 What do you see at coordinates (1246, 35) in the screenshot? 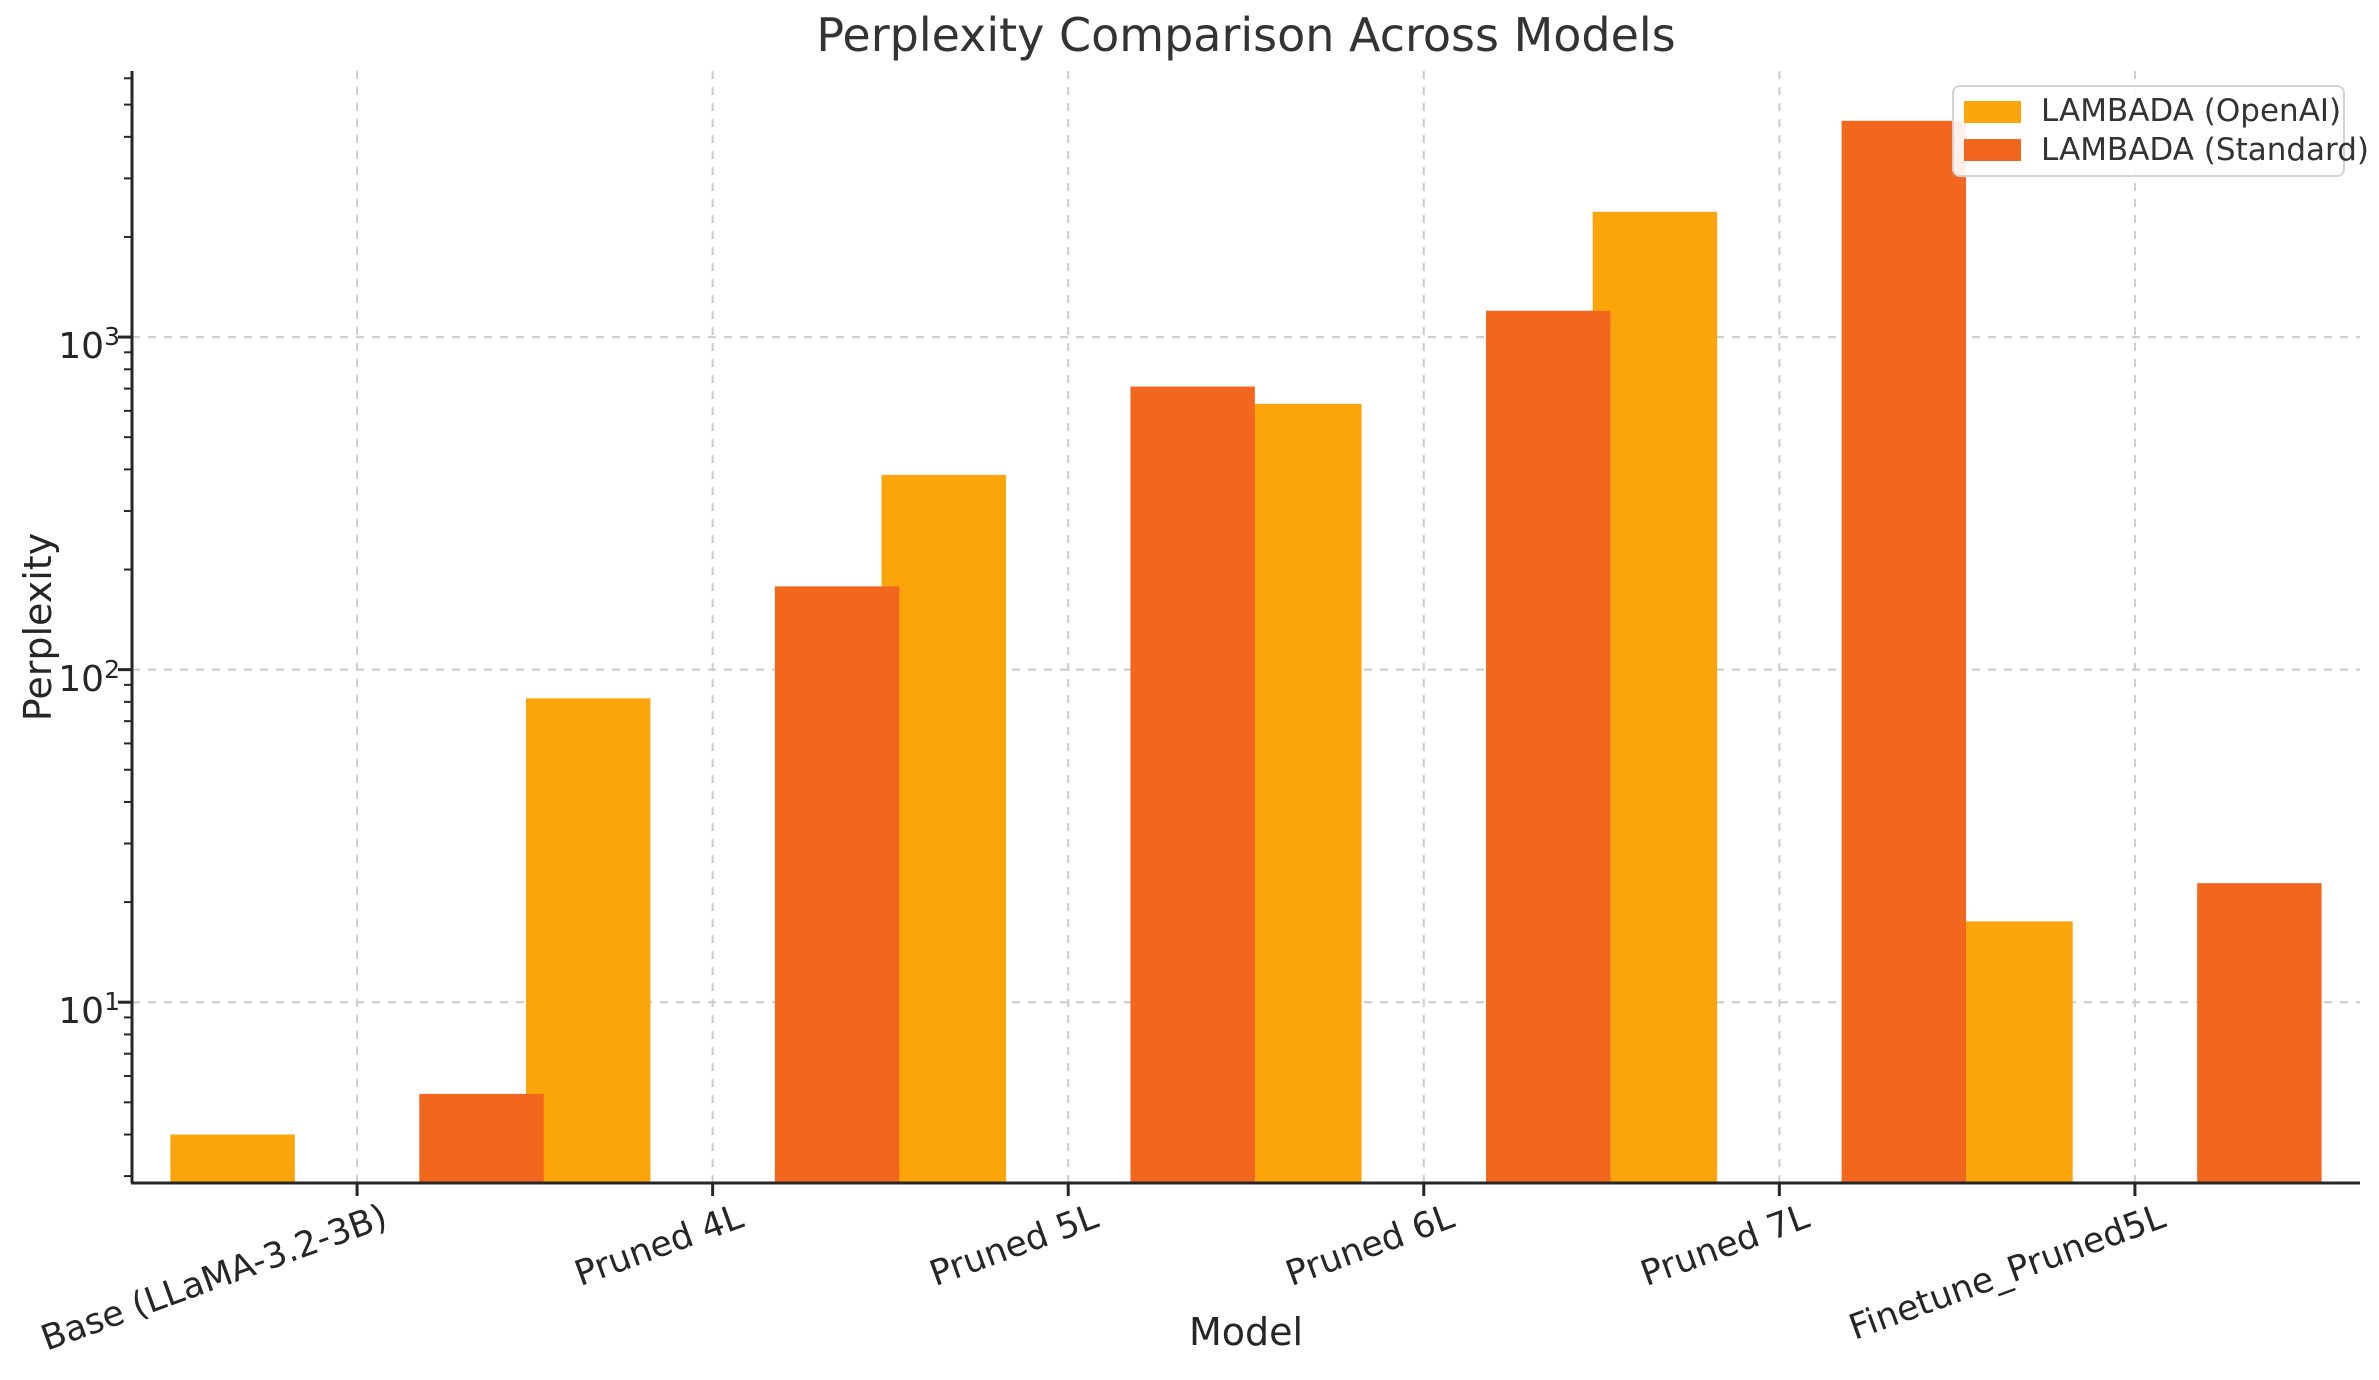
I see `chart-title: Perplexity Comparison Across Models` at bounding box center [1246, 35].